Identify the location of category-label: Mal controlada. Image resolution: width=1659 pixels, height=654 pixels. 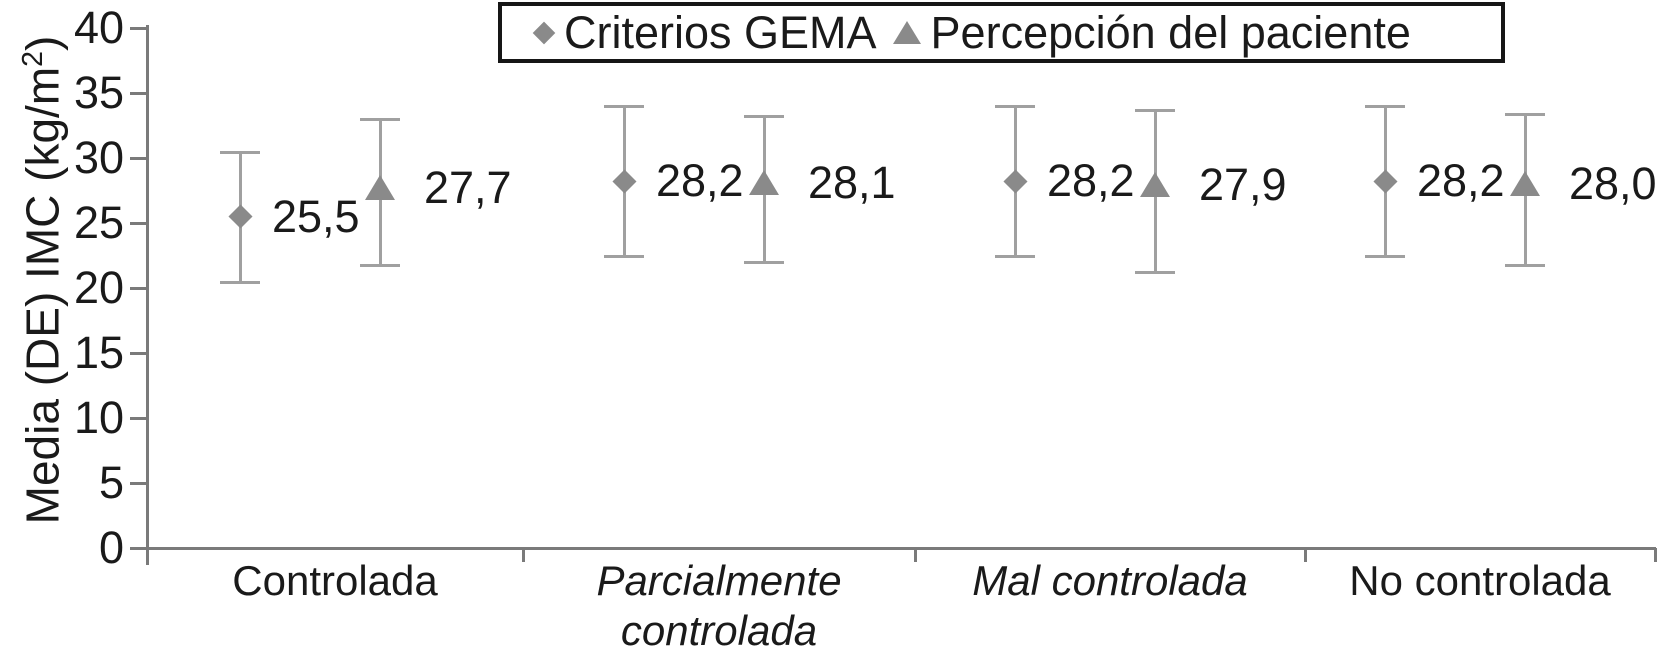
(1110, 581).